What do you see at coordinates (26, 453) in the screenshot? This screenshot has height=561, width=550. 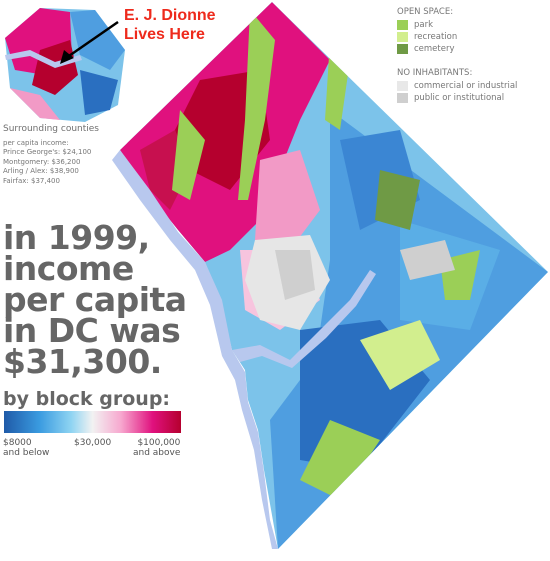 I see `scale-min-sub: and below` at bounding box center [26, 453].